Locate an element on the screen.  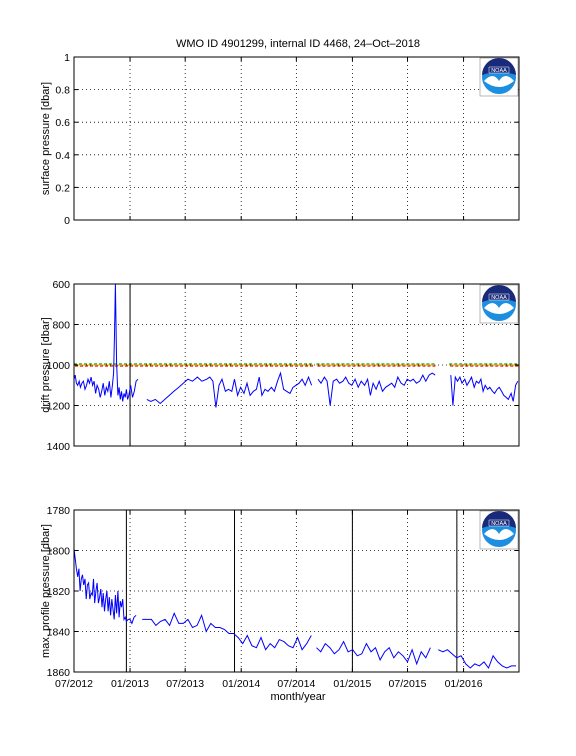
x-tick-label: 07/2015 is located at coordinates (408, 684).